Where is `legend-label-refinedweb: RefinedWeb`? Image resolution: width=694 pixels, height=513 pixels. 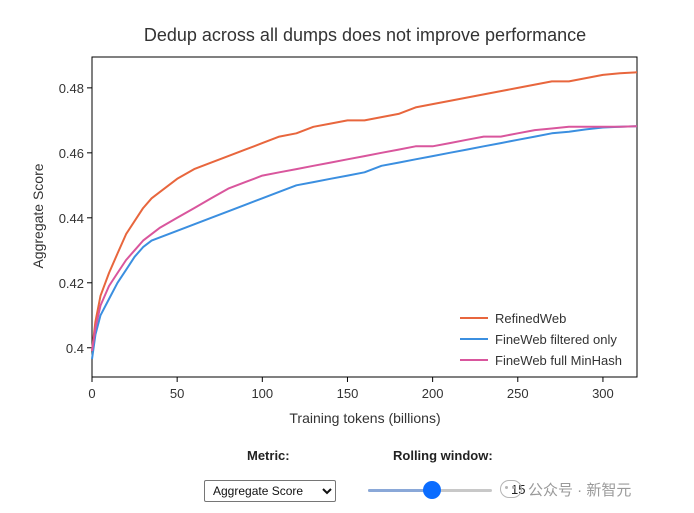
legend-label-refinedweb: RefinedWeb is located at coordinates (530, 318).